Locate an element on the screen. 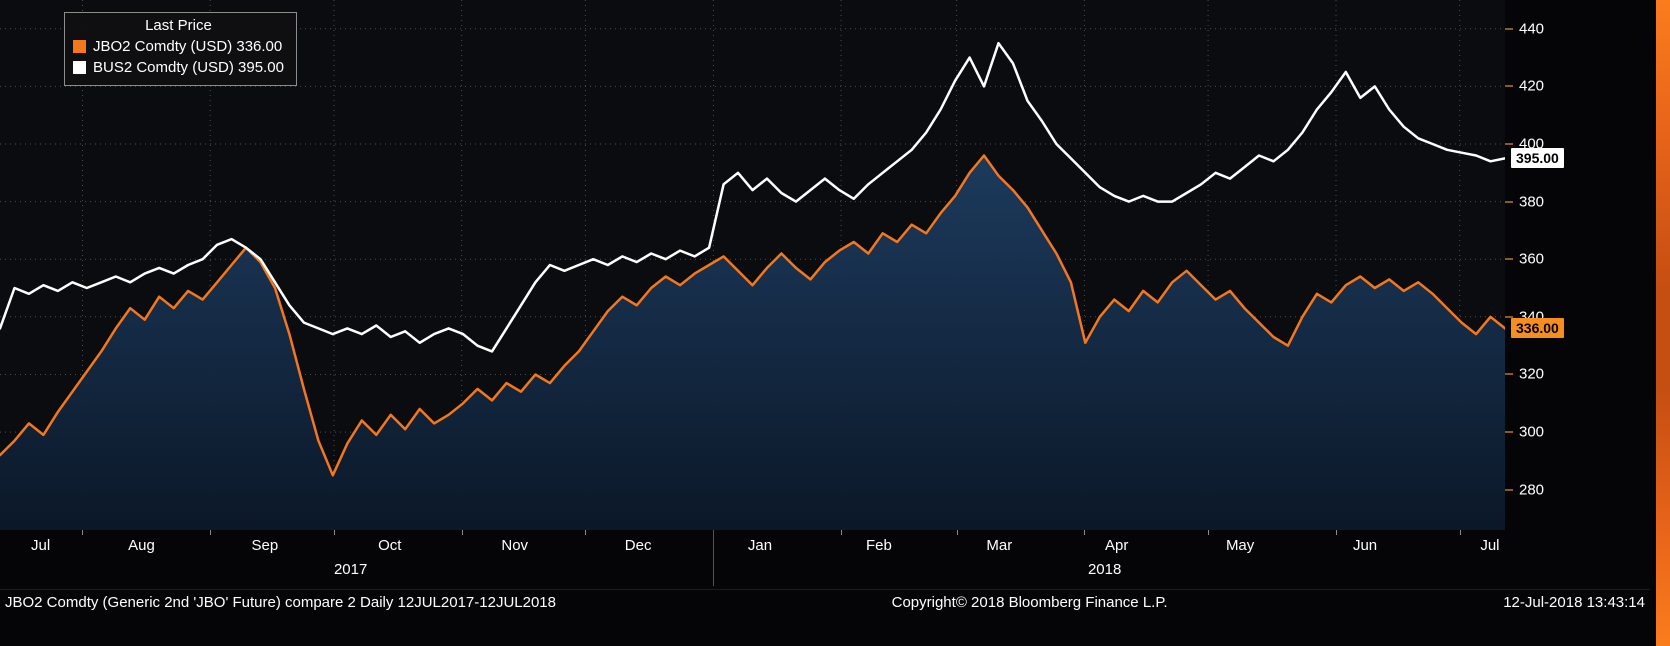 Image resolution: width=1670 pixels, height=646 pixels. y-tick-label-280: 280 is located at coordinates (1532, 490).